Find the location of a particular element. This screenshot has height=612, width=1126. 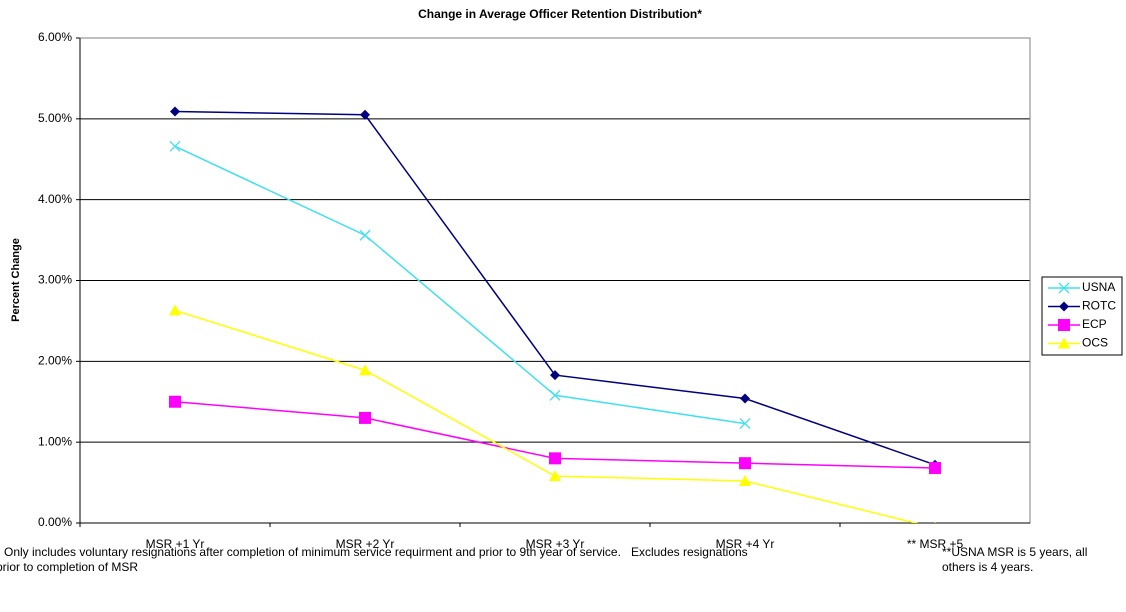

y-axis-title: Percent Change is located at coordinates (16, 280).